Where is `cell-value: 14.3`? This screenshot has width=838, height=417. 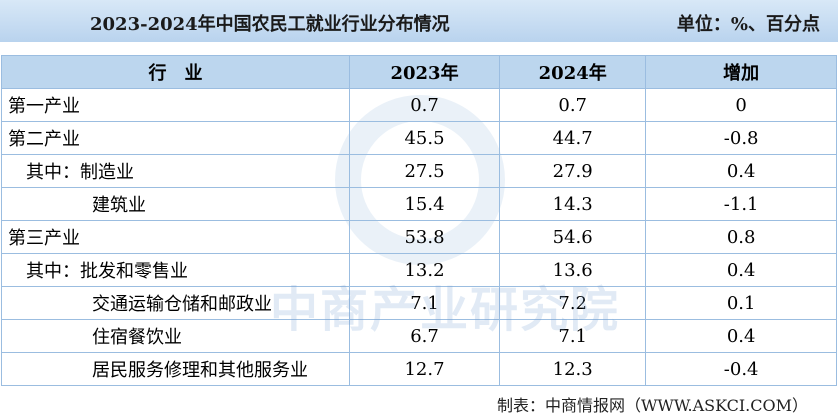 cell-value: 14.3 is located at coordinates (573, 204).